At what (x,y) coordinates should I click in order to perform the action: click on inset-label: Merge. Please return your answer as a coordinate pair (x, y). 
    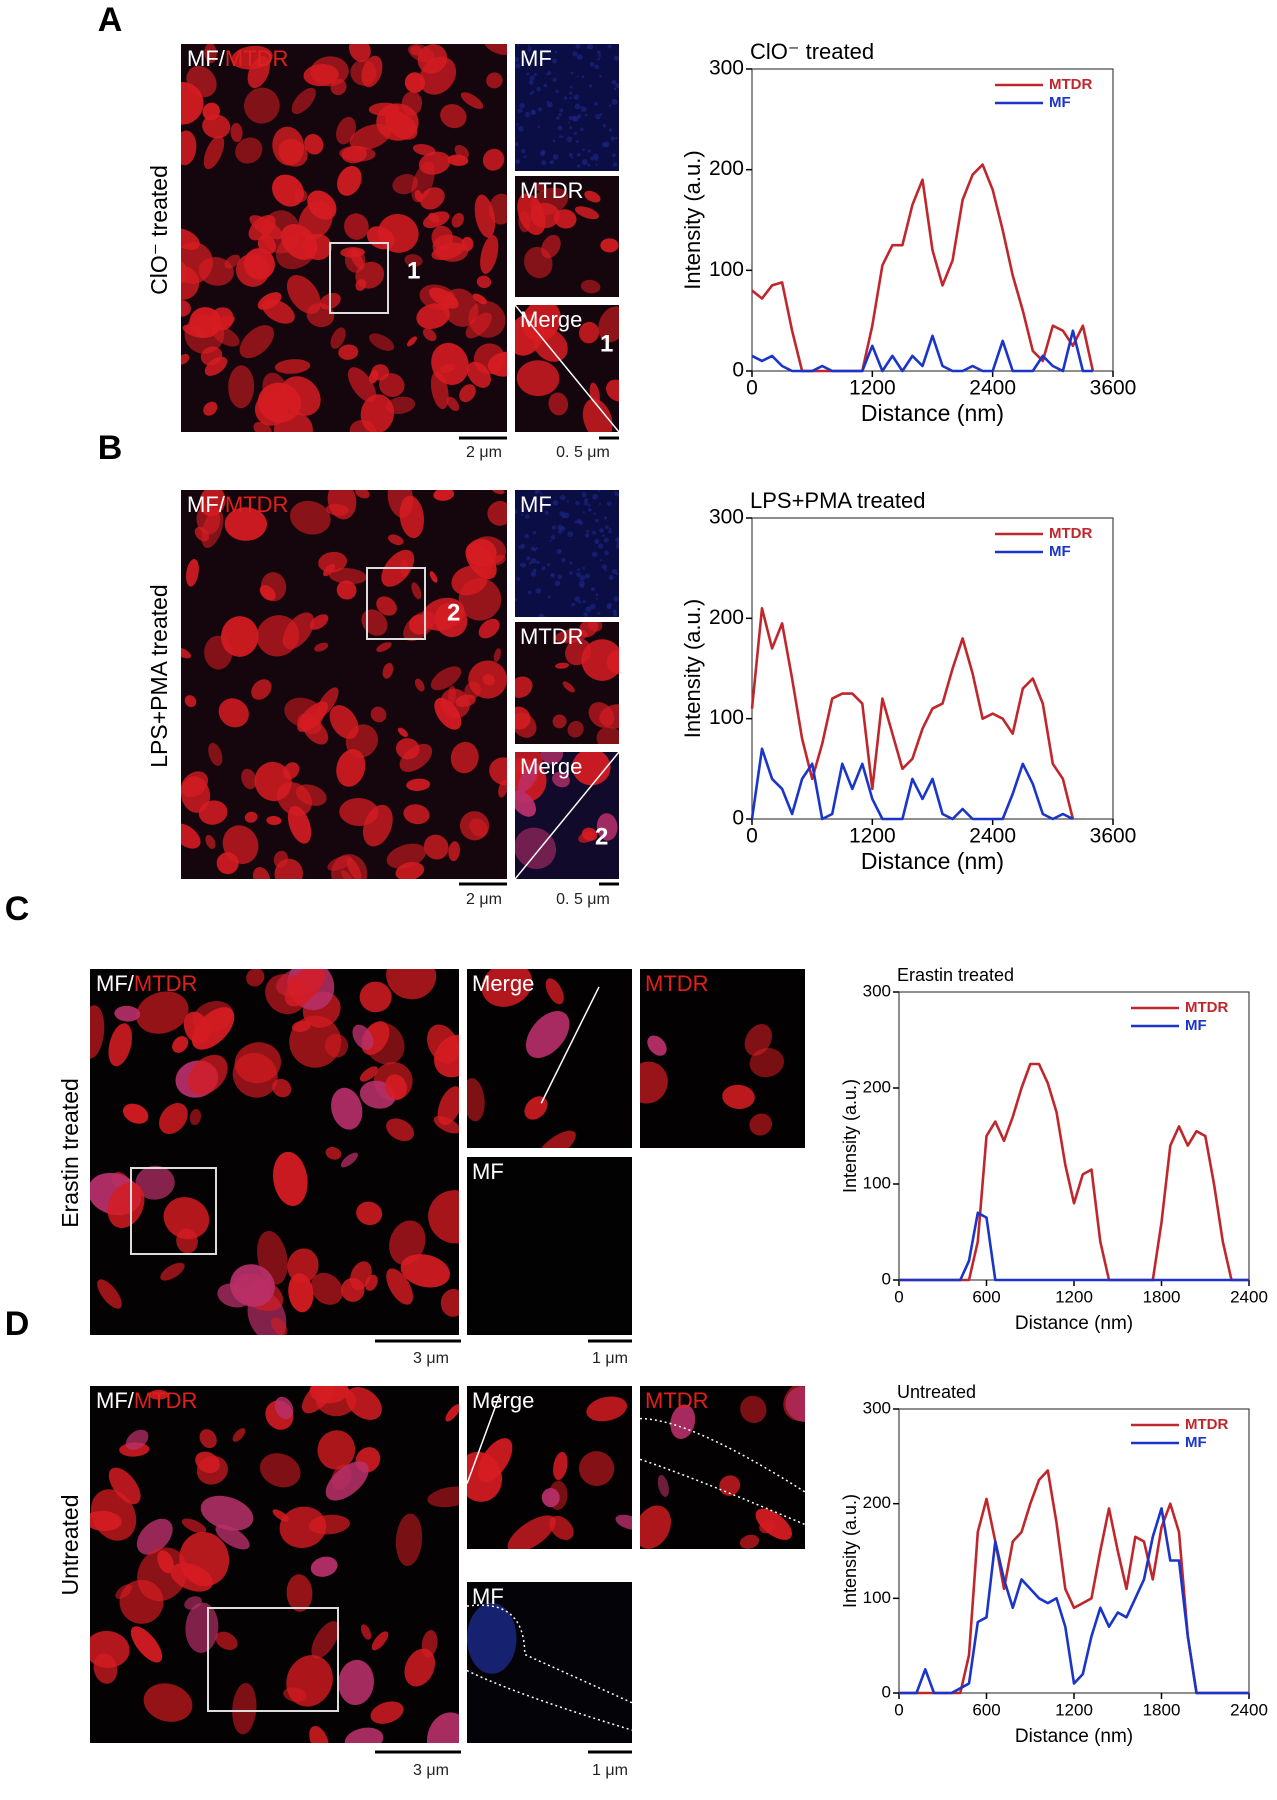
    Looking at the image, I should click on (551, 319).